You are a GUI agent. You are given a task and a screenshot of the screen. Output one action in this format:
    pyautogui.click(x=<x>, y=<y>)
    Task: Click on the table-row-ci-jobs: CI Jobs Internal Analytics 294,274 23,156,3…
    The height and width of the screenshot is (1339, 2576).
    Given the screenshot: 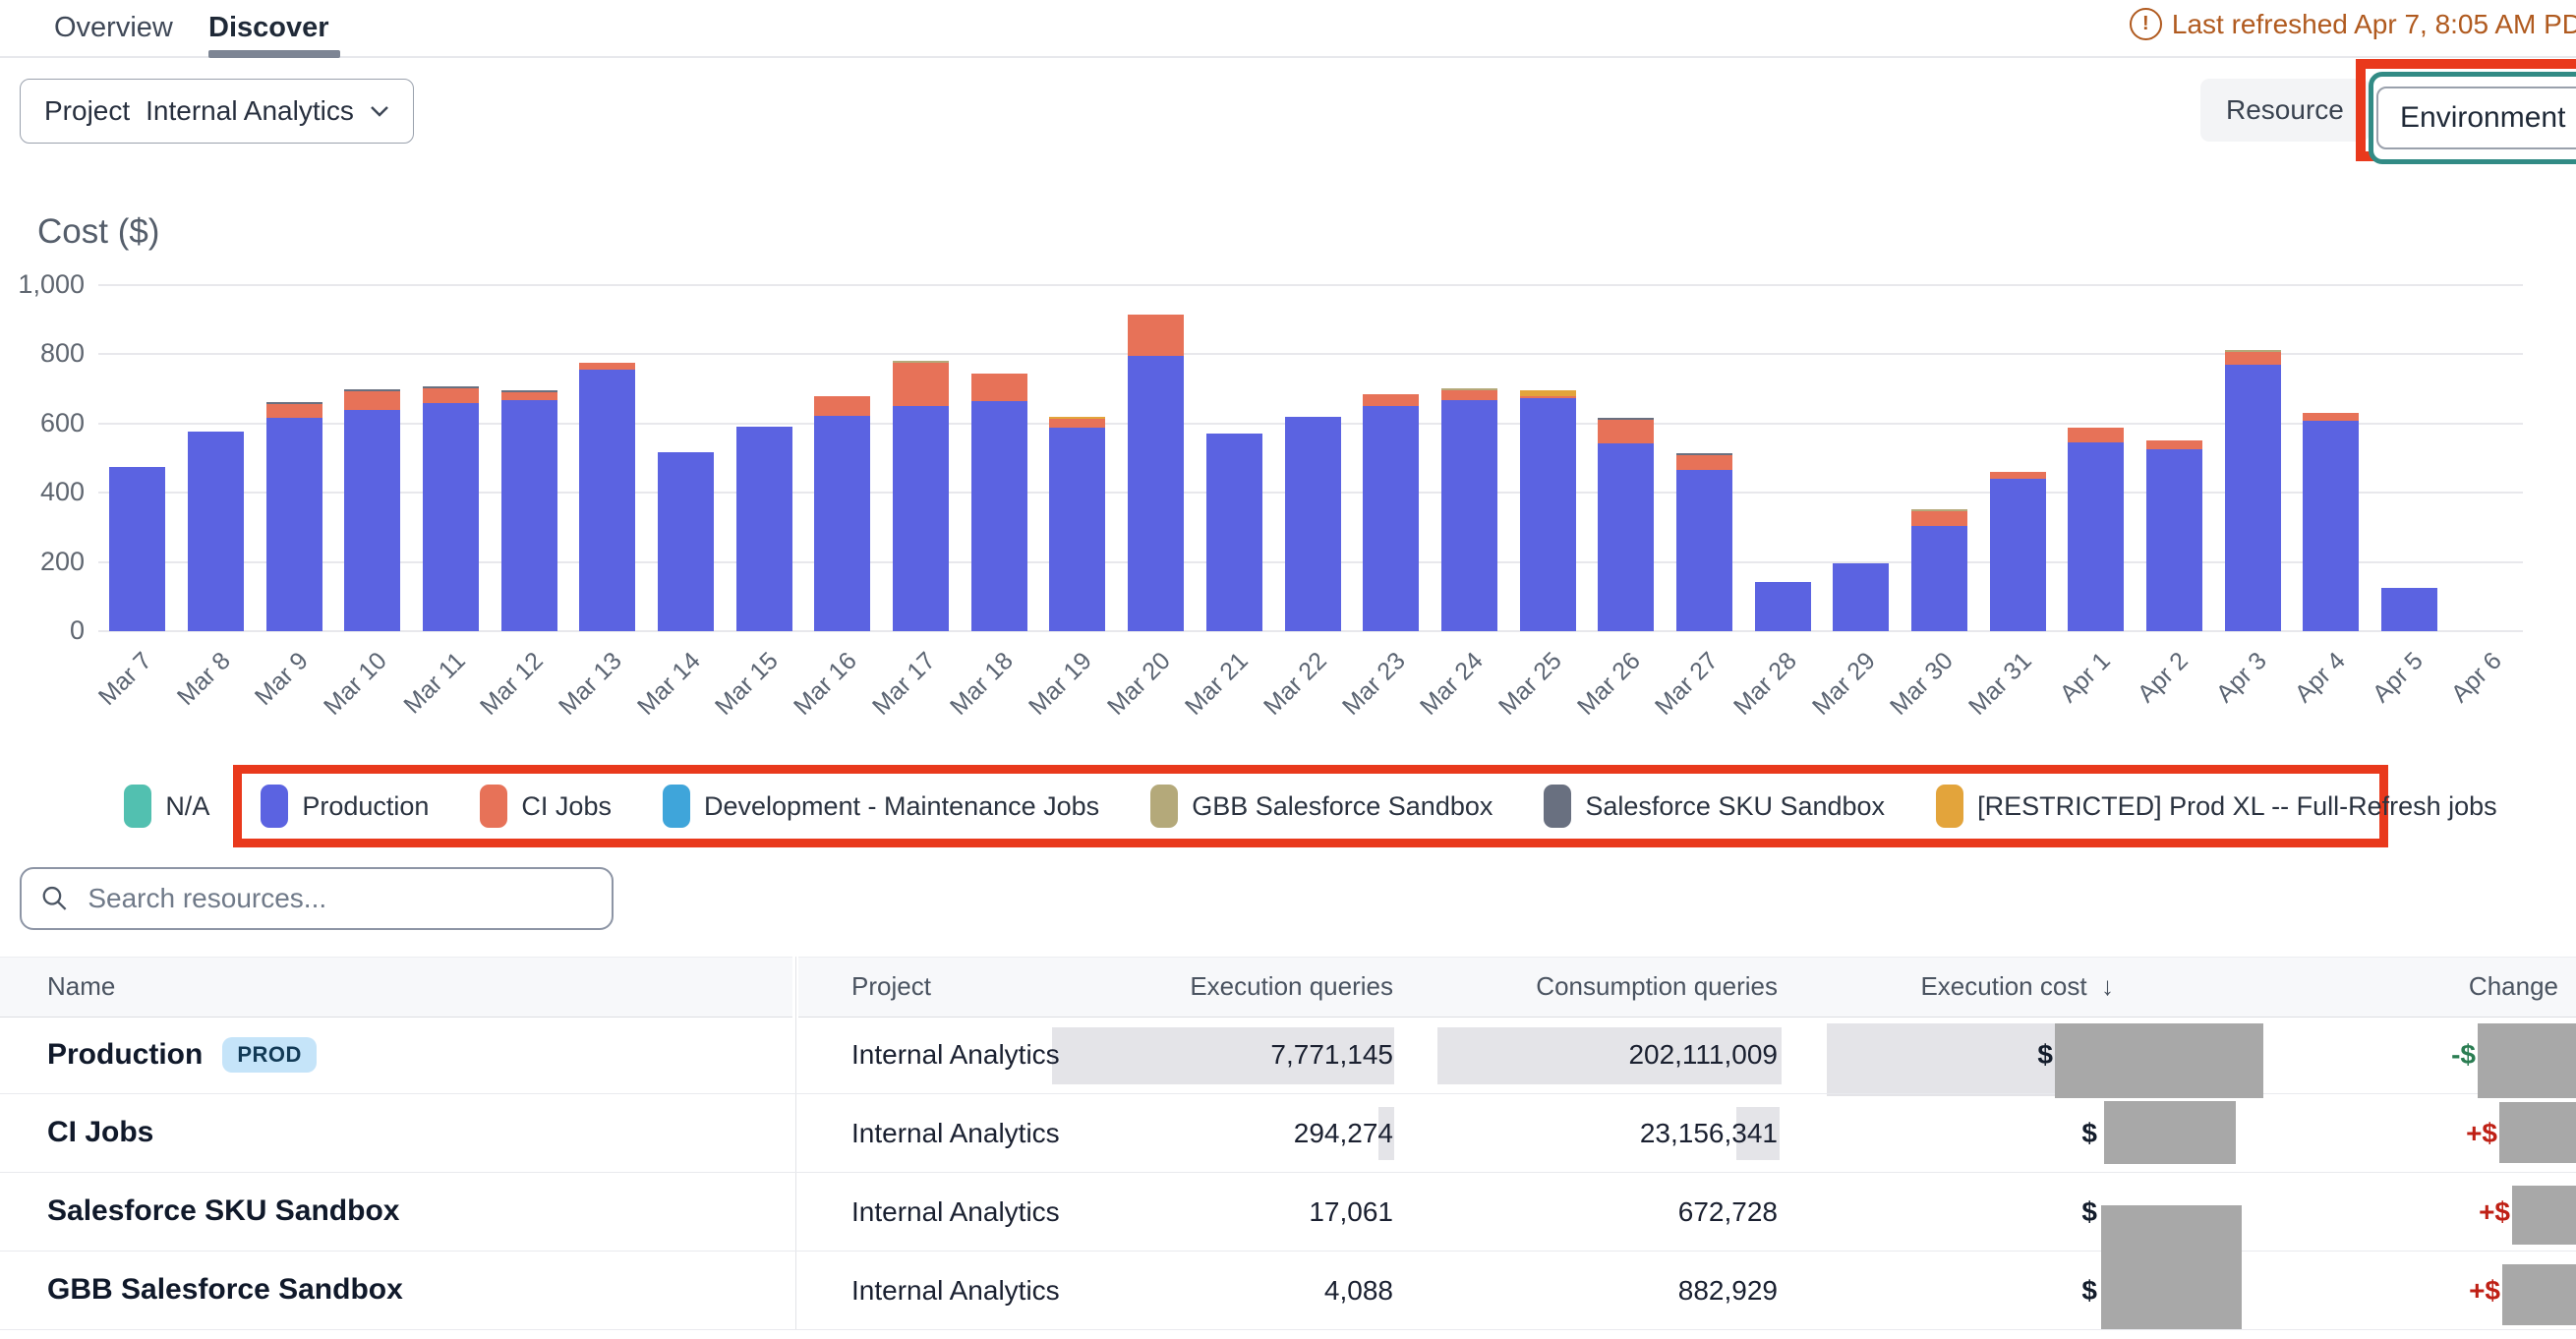 What is the action you would take?
    pyautogui.click(x=1288, y=1133)
    